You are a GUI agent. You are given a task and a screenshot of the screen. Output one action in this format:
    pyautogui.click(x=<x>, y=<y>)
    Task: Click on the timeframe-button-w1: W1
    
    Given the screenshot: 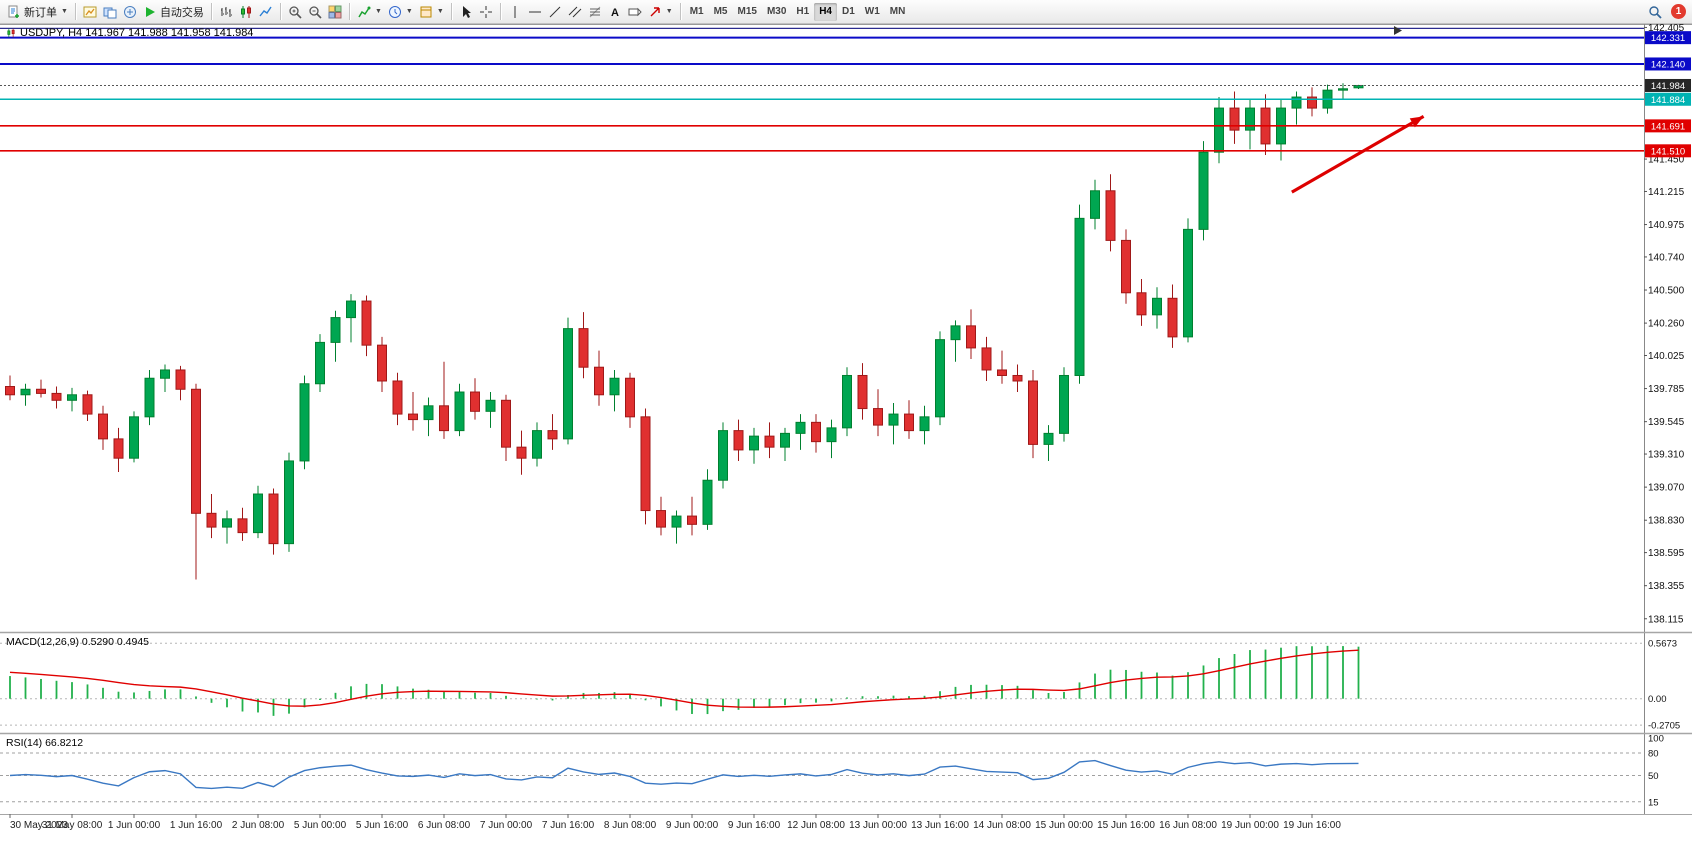 What is the action you would take?
    pyautogui.click(x=872, y=11)
    